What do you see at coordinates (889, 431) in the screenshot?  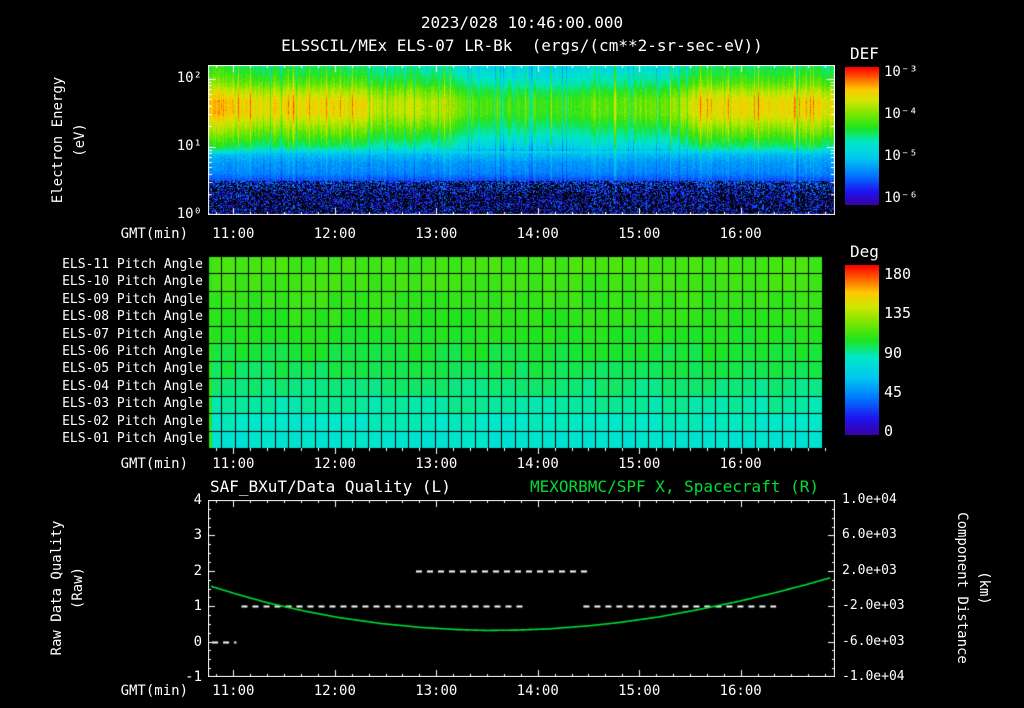 I see `deg-colorbar-tick-4: 0` at bounding box center [889, 431].